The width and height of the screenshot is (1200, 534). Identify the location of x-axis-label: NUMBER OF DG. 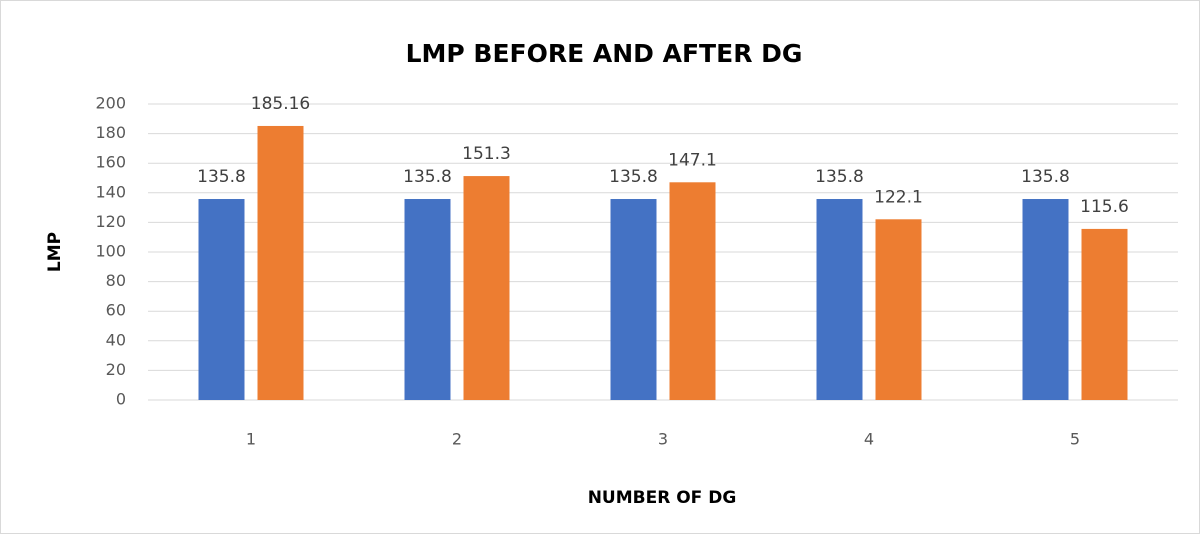
(662, 498).